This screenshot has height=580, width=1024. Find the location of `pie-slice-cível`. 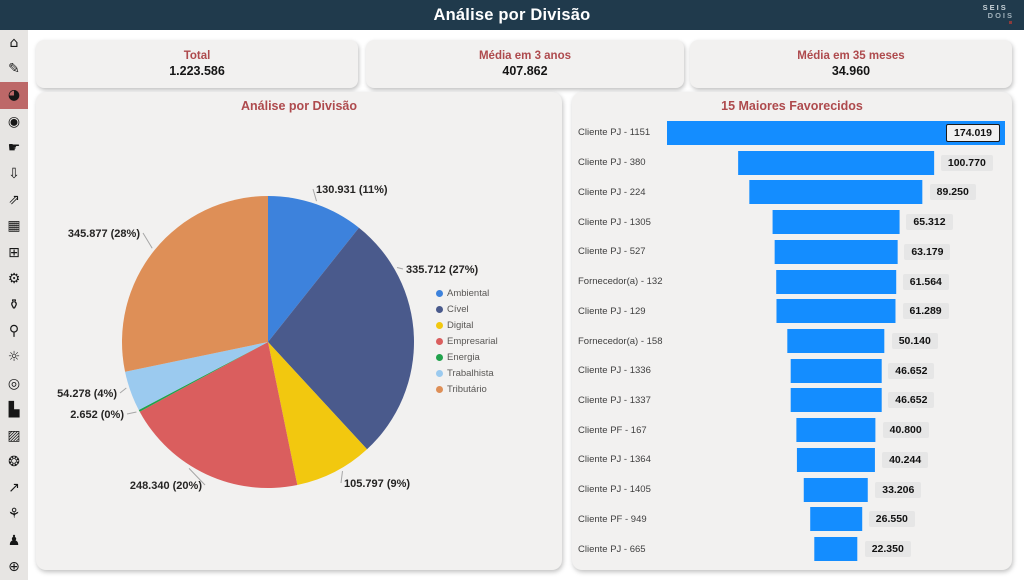

pie-slice-cível is located at coordinates (341, 338).